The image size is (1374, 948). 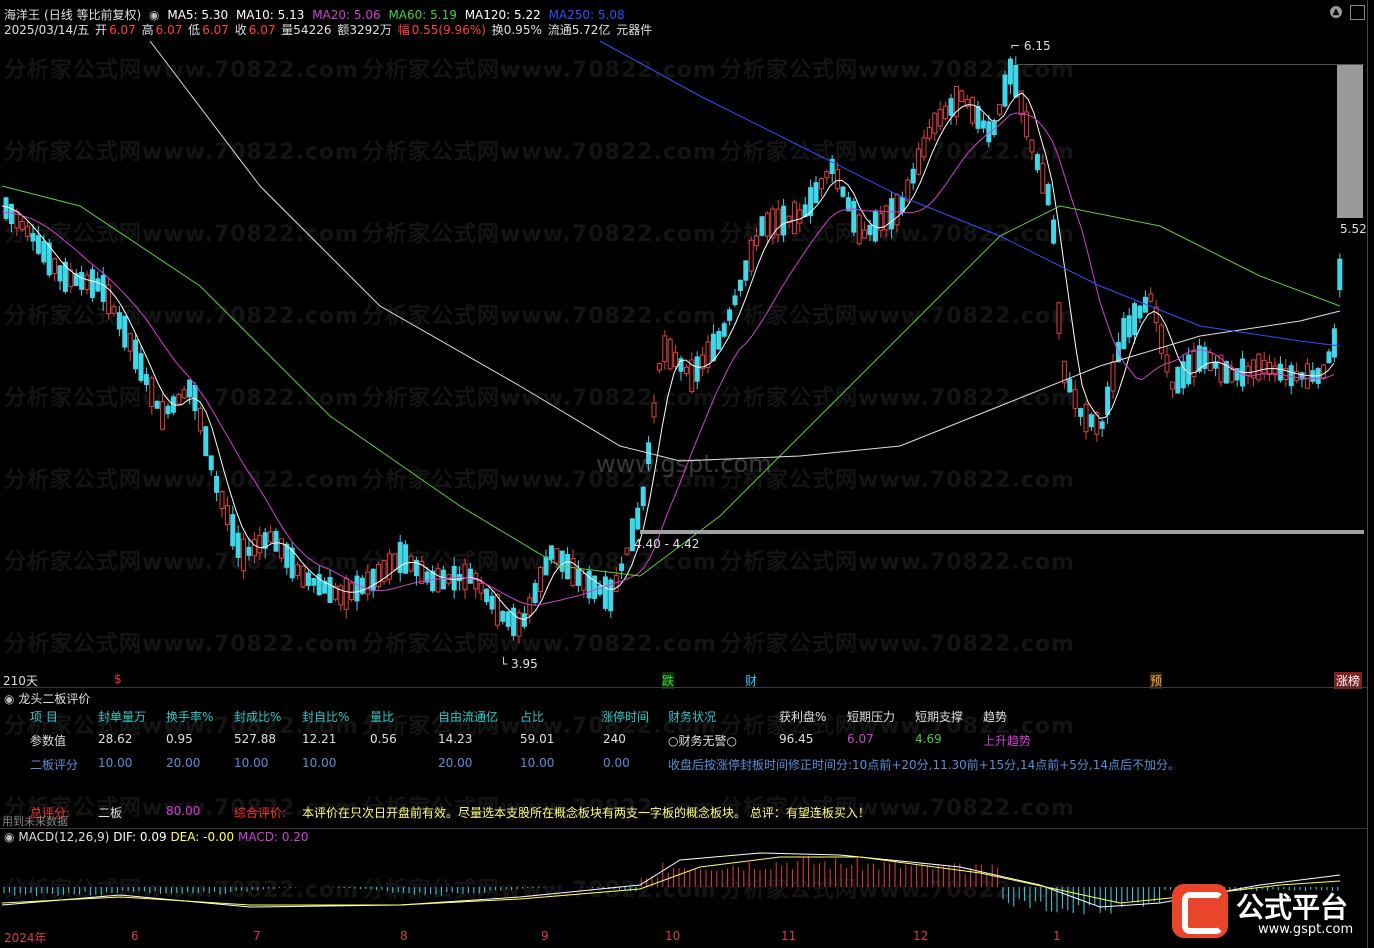 I want to click on x-tick-label: 7, so click(x=257, y=936).